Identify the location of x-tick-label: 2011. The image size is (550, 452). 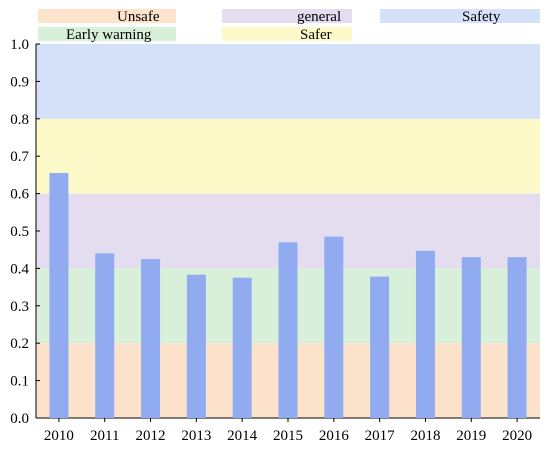
(104, 436).